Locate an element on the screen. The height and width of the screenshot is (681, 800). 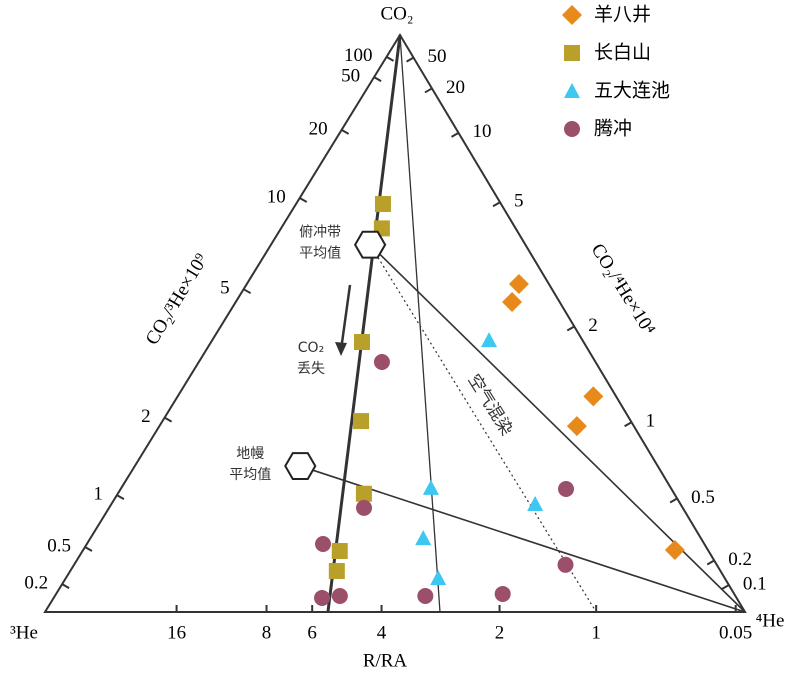
apex-label: ⁴He is located at coordinates (770, 620).